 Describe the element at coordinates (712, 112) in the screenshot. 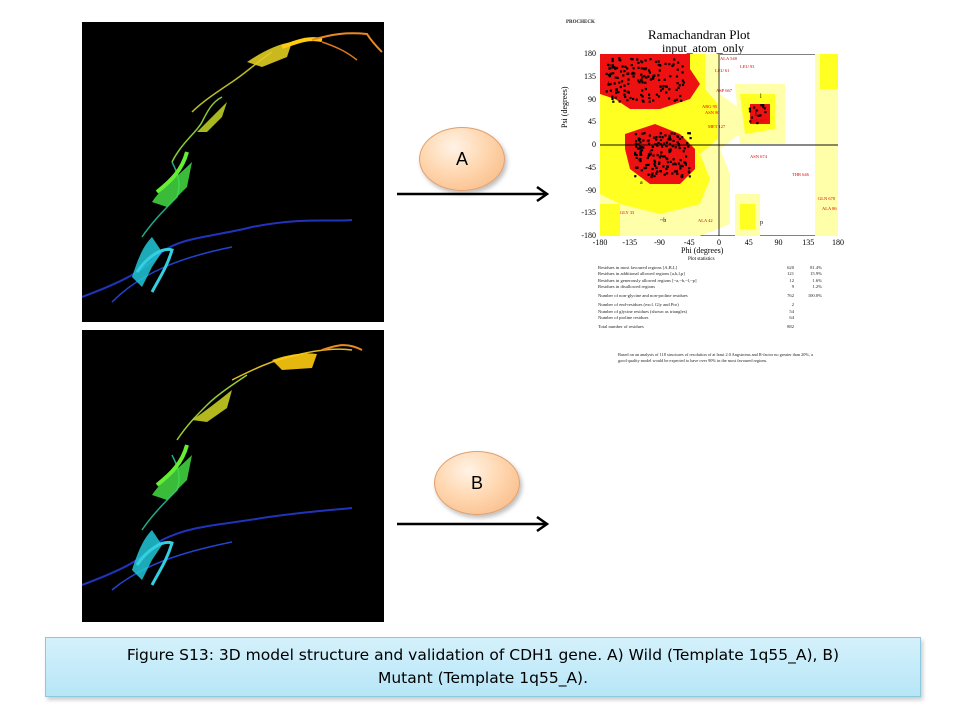

I see `residue-label: ASN 86` at that location.